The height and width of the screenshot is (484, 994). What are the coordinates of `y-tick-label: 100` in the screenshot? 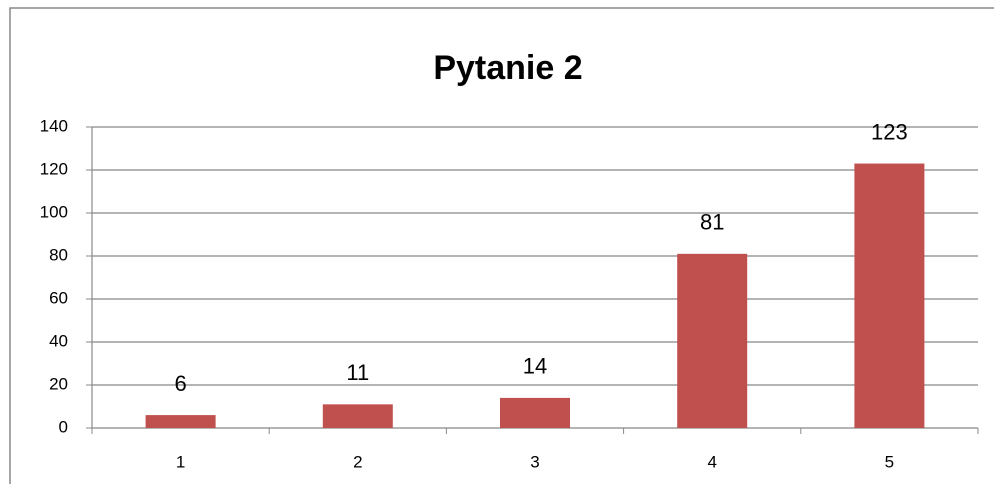 It's located at (54, 211).